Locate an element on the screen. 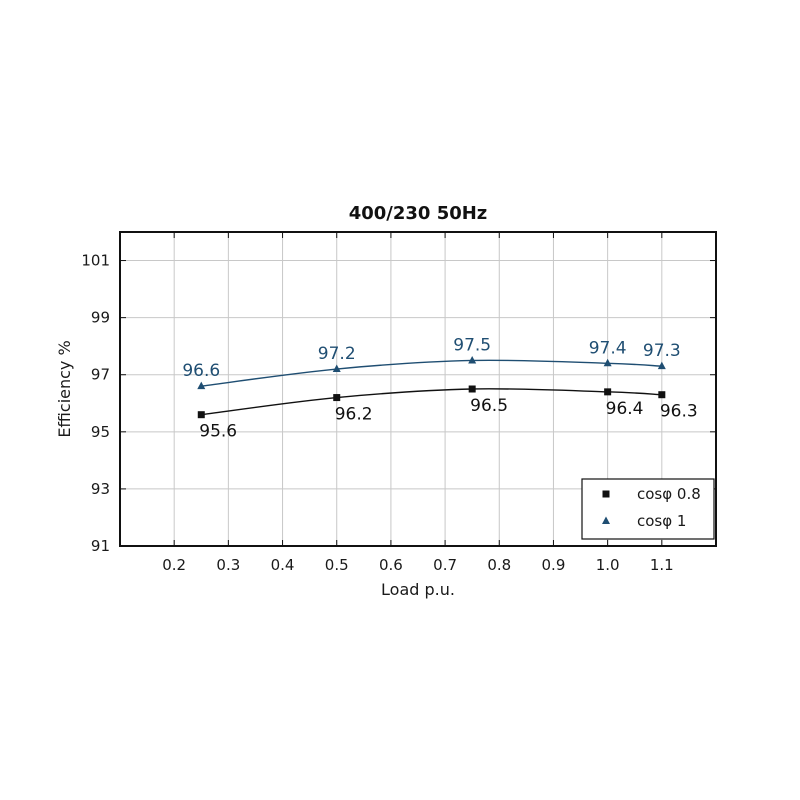  y-tick-label: 93 is located at coordinates (100, 489).